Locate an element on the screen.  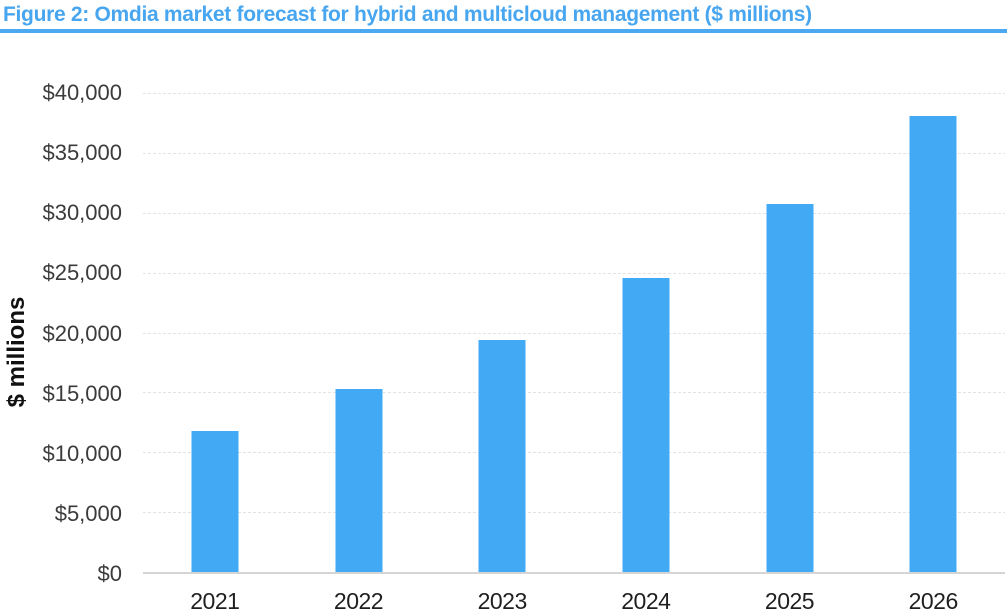
bar-2022 is located at coordinates (358, 480).